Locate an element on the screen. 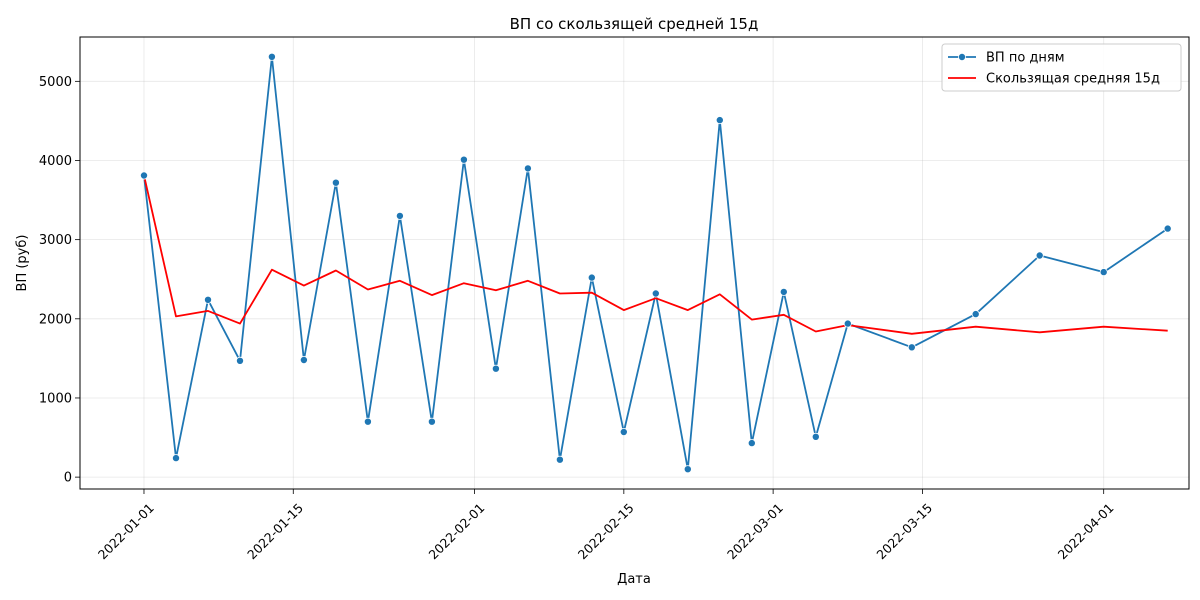 This screenshot has width=1200, height=600. legend-box is located at coordinates (1061, 67).